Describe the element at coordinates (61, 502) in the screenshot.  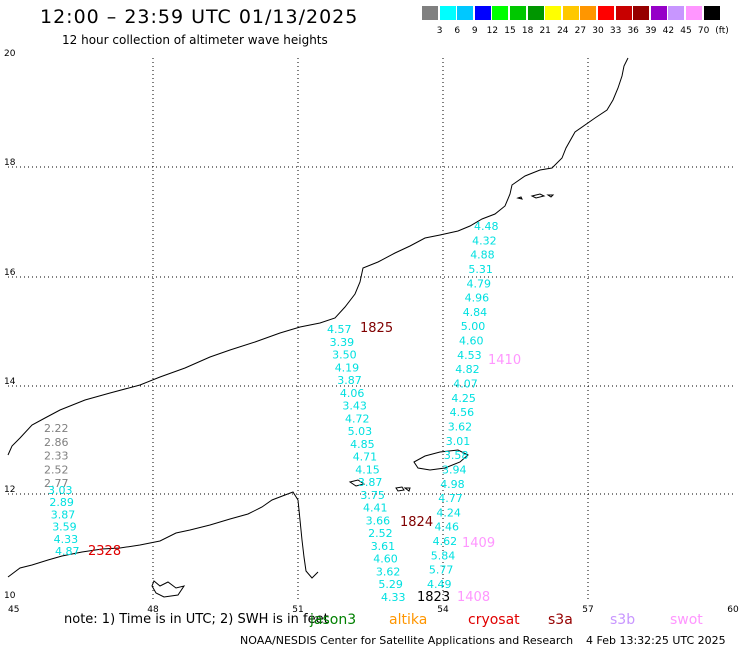
I see `wave-height-value: 2.89` at that location.